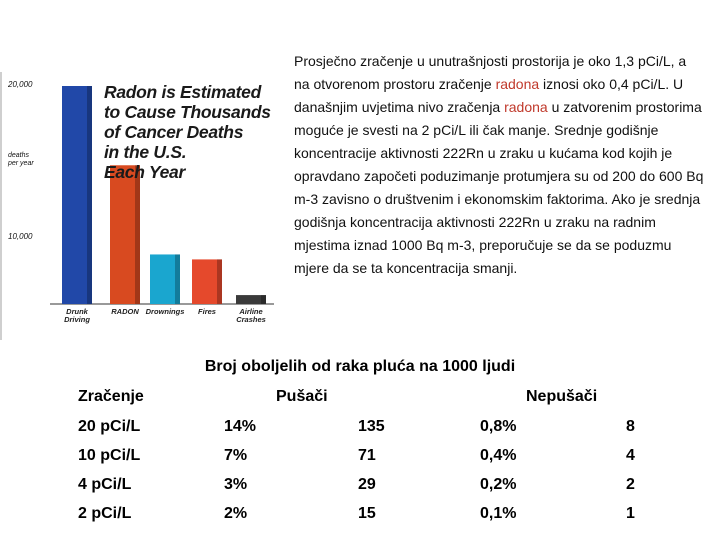 This screenshot has height=540, width=720. I want to click on chart-title-line: to Cause Thousands, so click(187, 112).